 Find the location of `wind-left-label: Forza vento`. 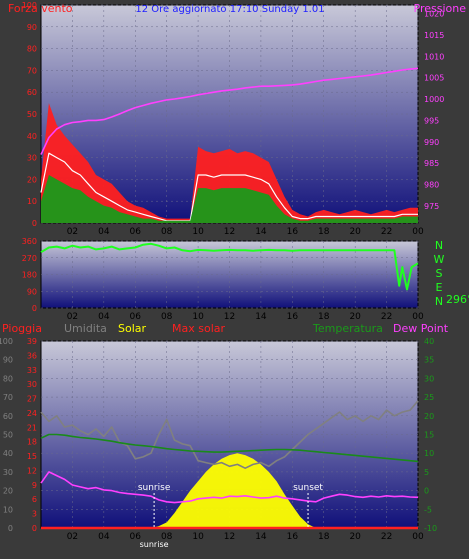

wind-left-label: Forza vento is located at coordinates (40, 8).